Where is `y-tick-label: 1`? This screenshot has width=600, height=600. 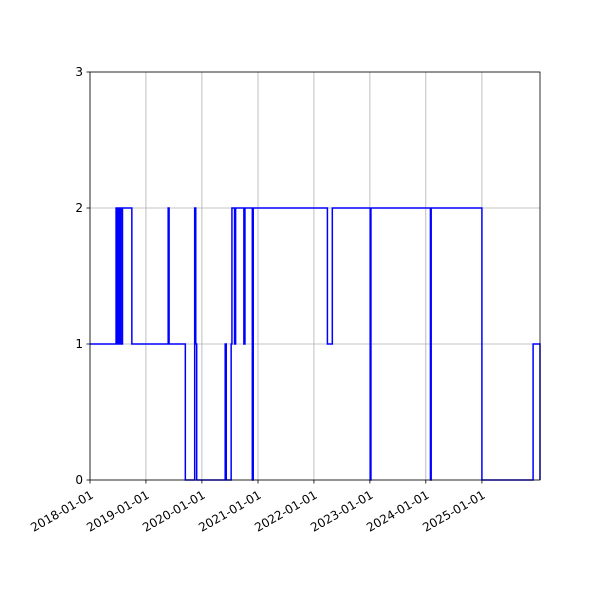
y-tick-label: 1 is located at coordinates (79, 344).